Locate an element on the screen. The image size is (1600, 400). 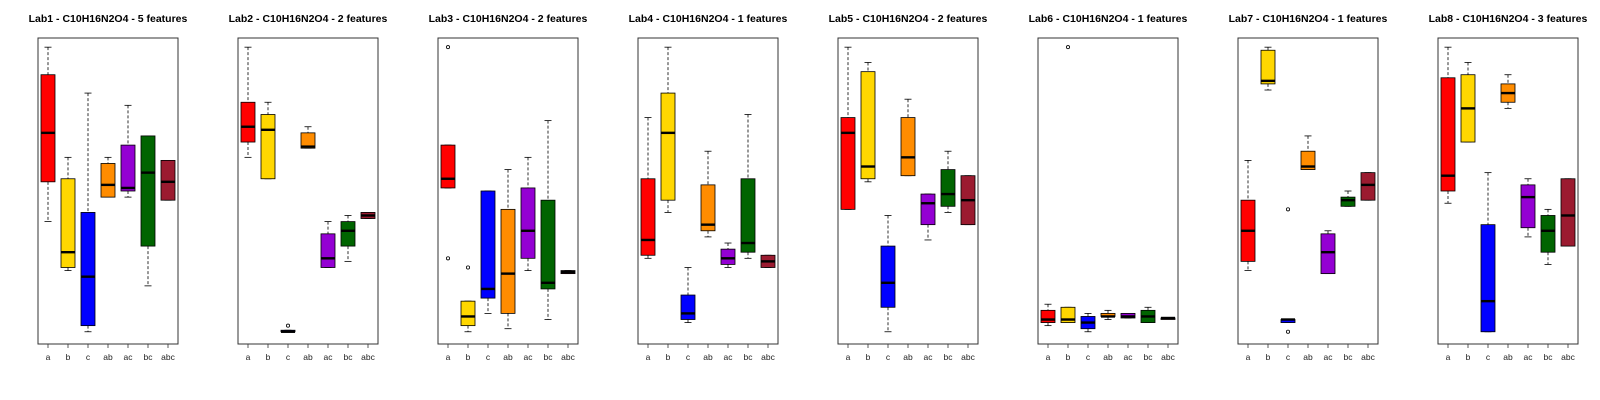
panel-title: Lab2 - C10H16N2O4 - 2 features is located at coordinates (308, 19).